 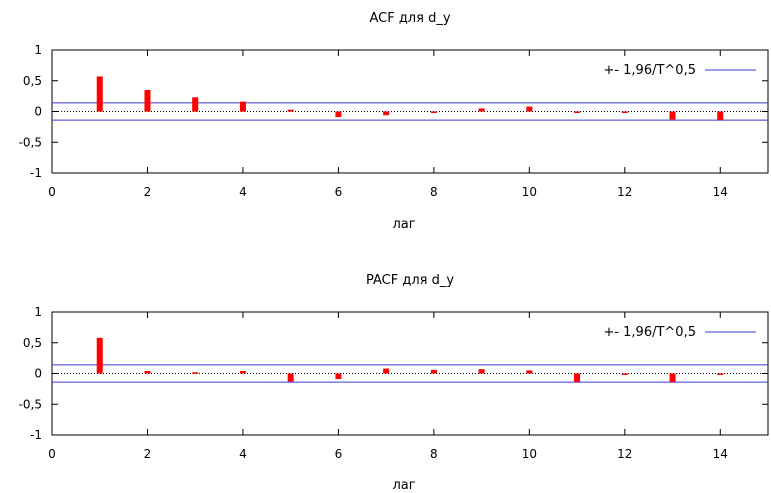 What do you see at coordinates (434, 454) in the screenshot?
I see `pacf-x-tick-label: 8` at bounding box center [434, 454].